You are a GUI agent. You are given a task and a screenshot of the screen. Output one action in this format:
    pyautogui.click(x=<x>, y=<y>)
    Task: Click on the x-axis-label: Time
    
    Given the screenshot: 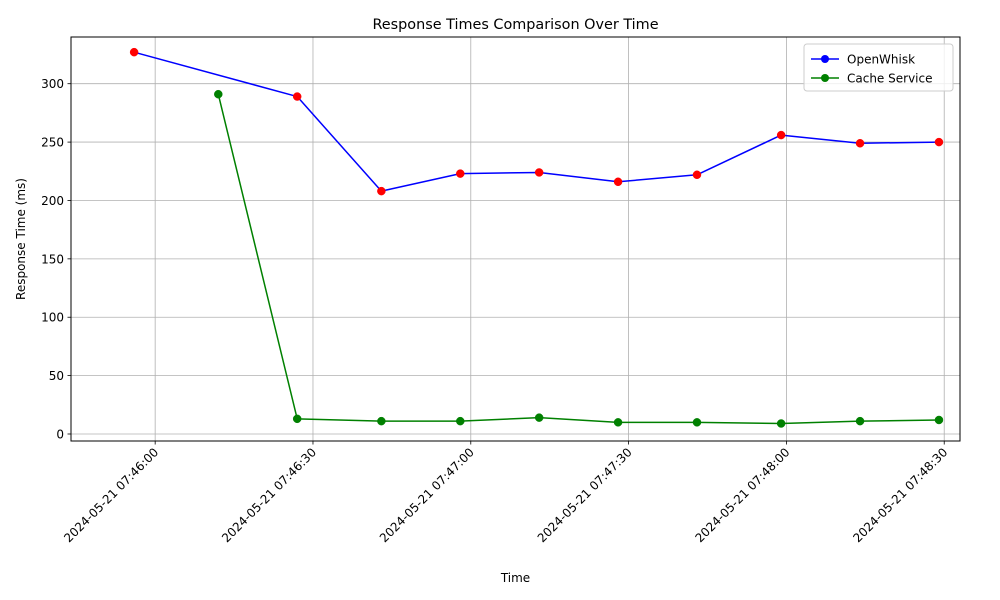 What is the action you would take?
    pyautogui.click(x=515, y=578)
    